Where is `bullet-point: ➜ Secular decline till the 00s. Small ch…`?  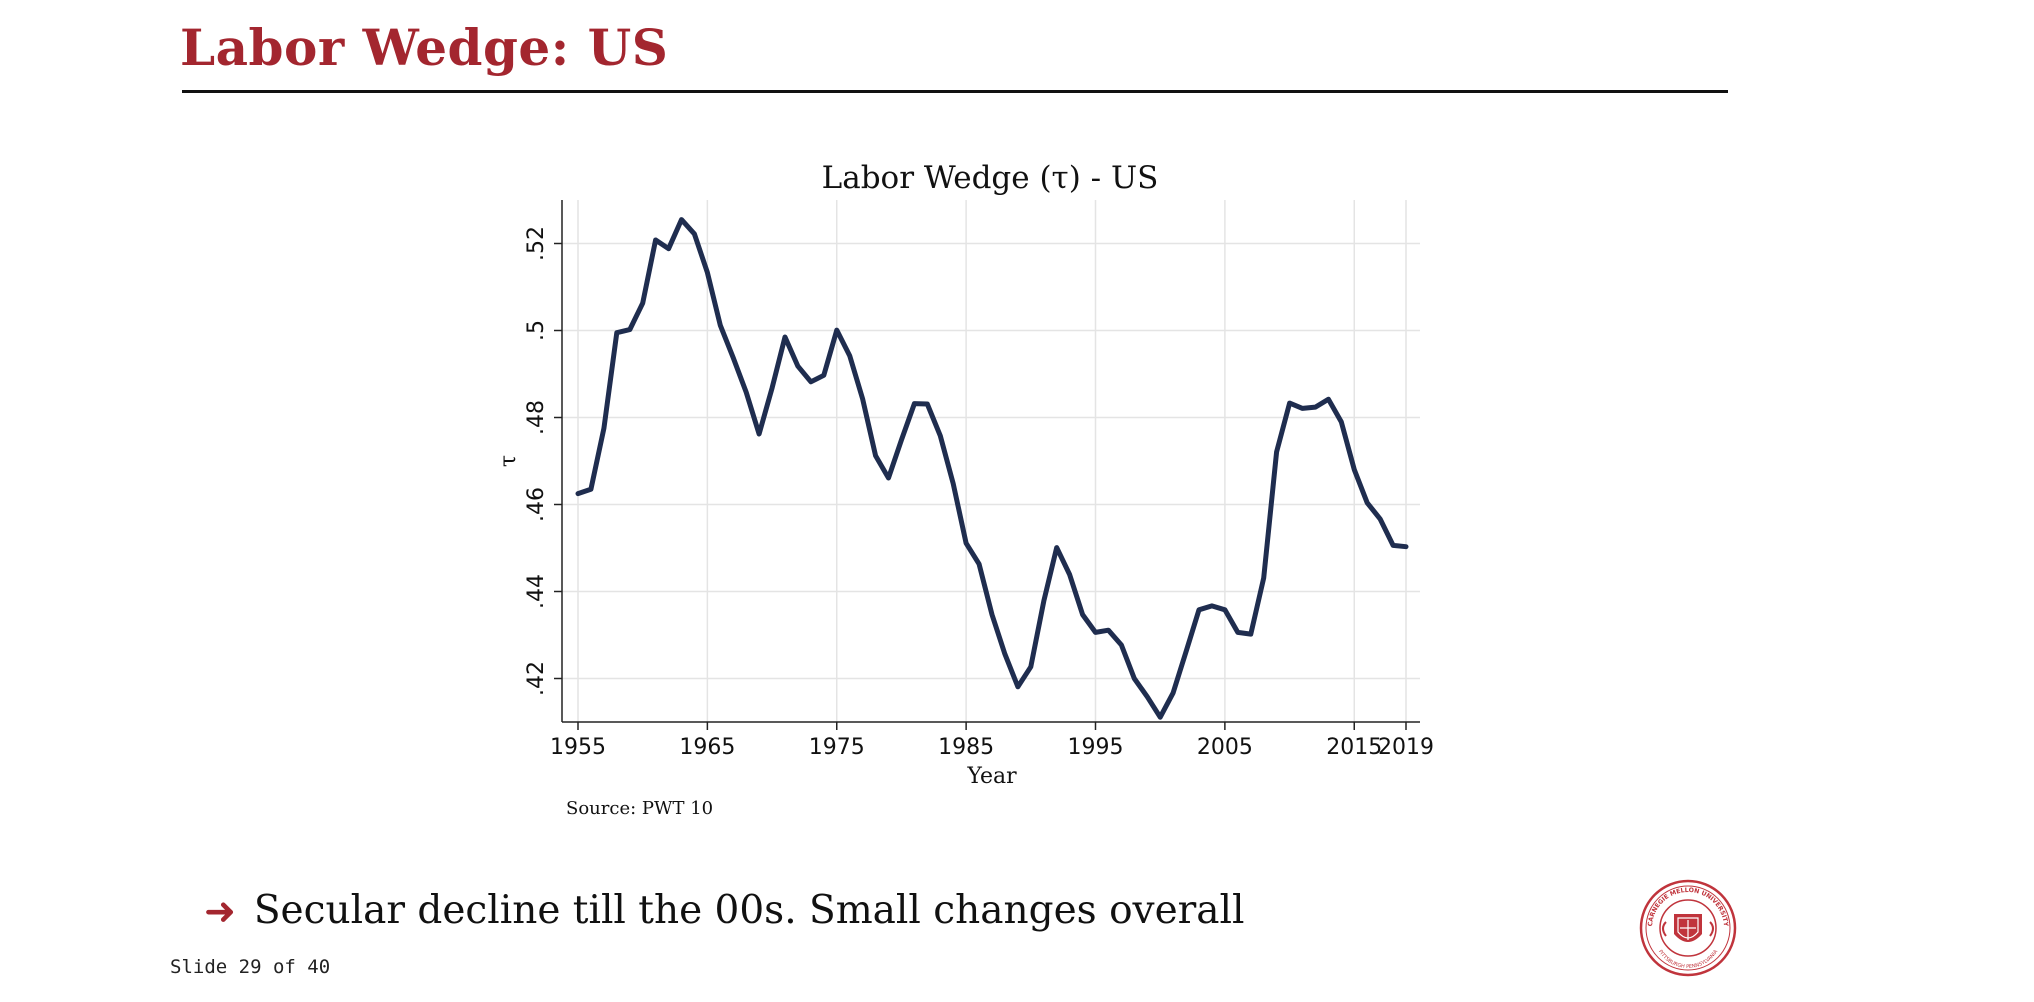
bullet-point: ➜ Secular decline till the 00s. Small ch… is located at coordinates (724, 910).